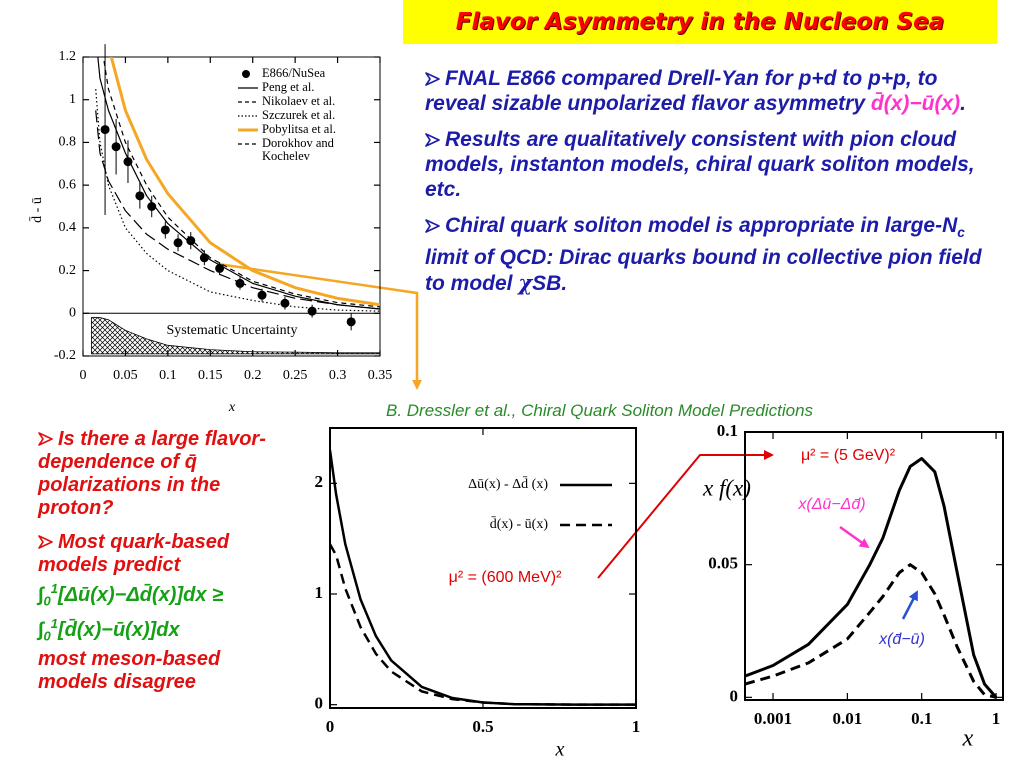 This screenshot has height=768, width=1024. I want to click on legend-label: Szczurek et al., so click(299, 115).